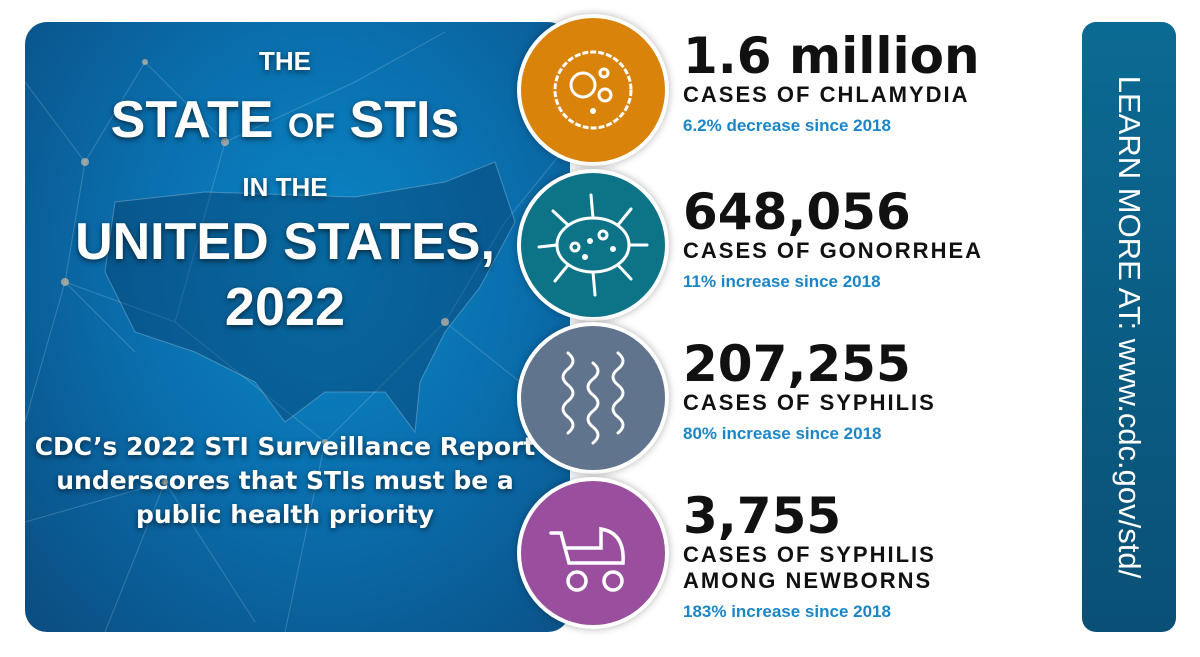 This screenshot has width=1200, height=657. Describe the element at coordinates (285, 242) in the screenshot. I see `title-united-states: UNITED STATES,` at that location.